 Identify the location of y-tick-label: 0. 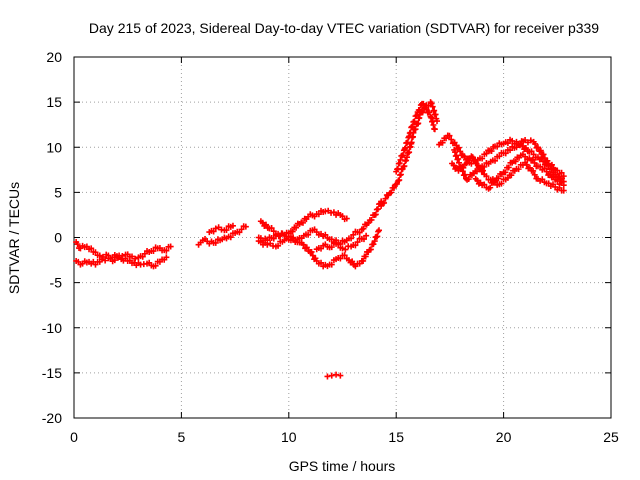
(58, 238).